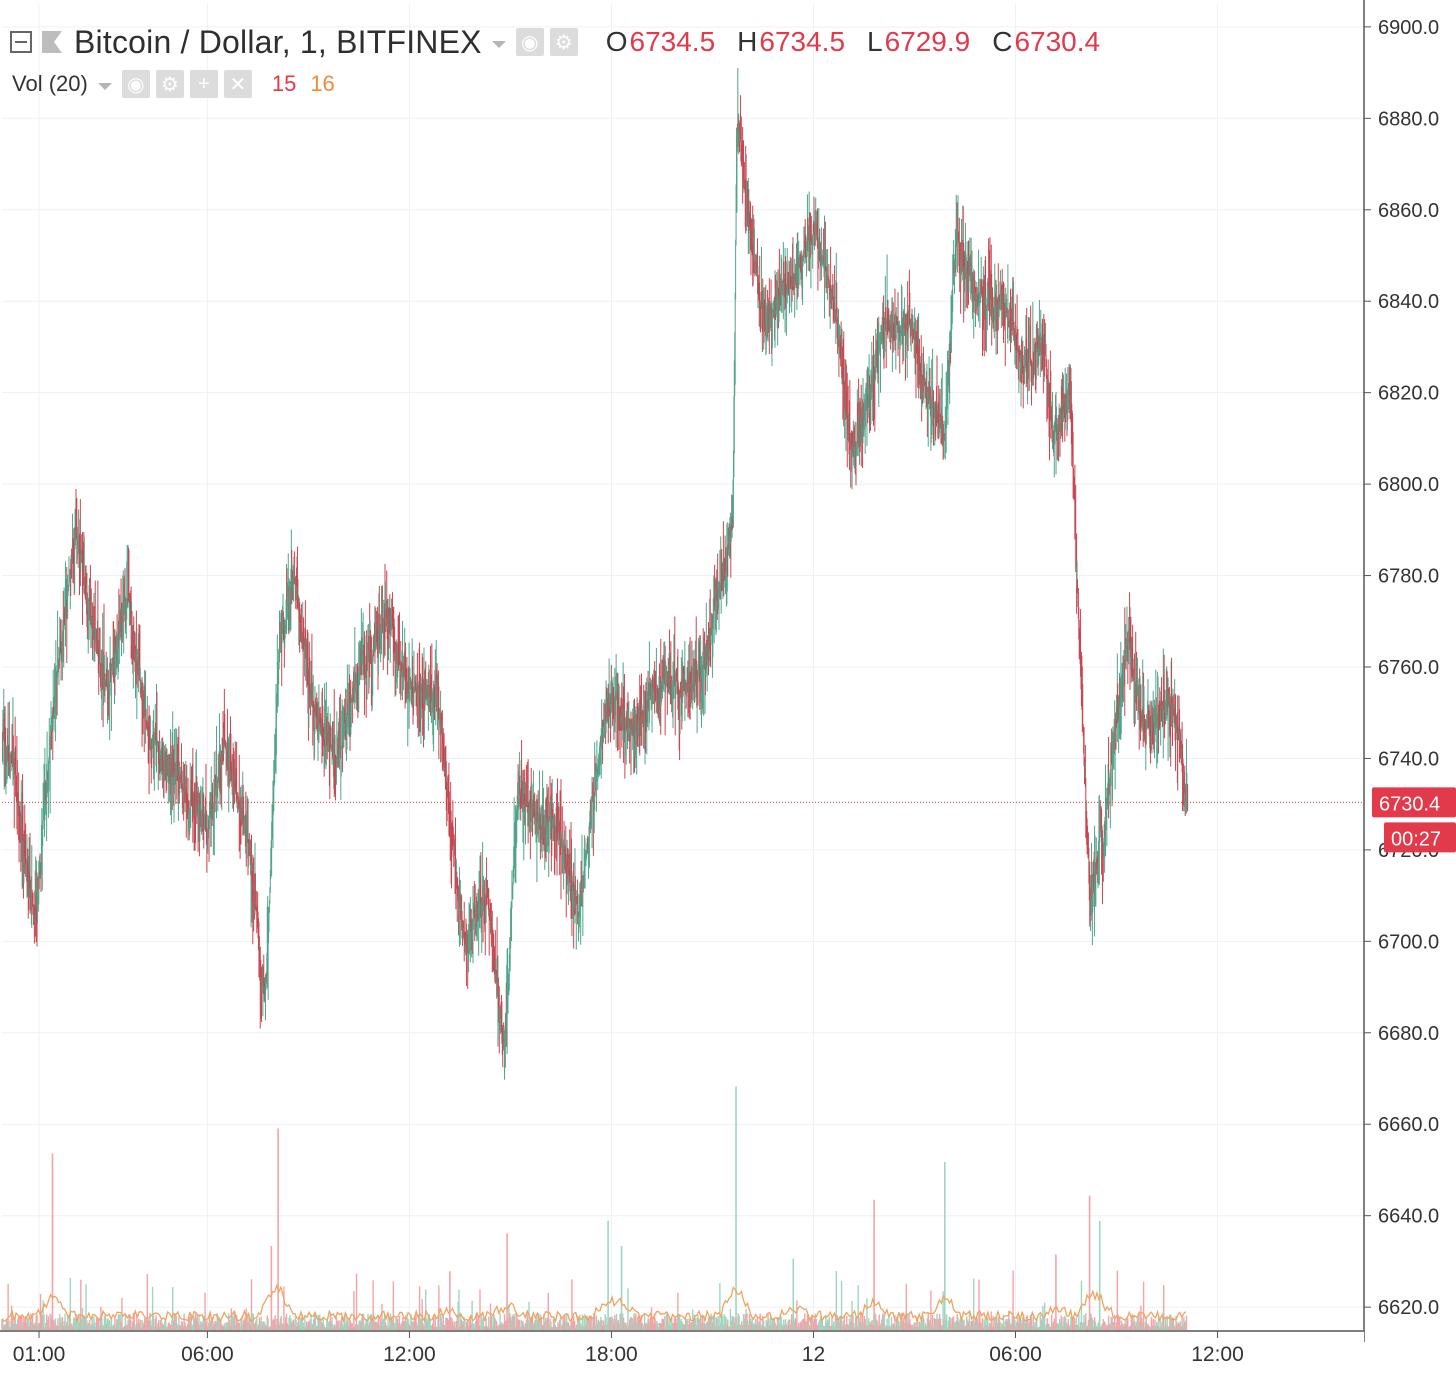  I want to click on volume-ma-value: 16, so click(322, 83).